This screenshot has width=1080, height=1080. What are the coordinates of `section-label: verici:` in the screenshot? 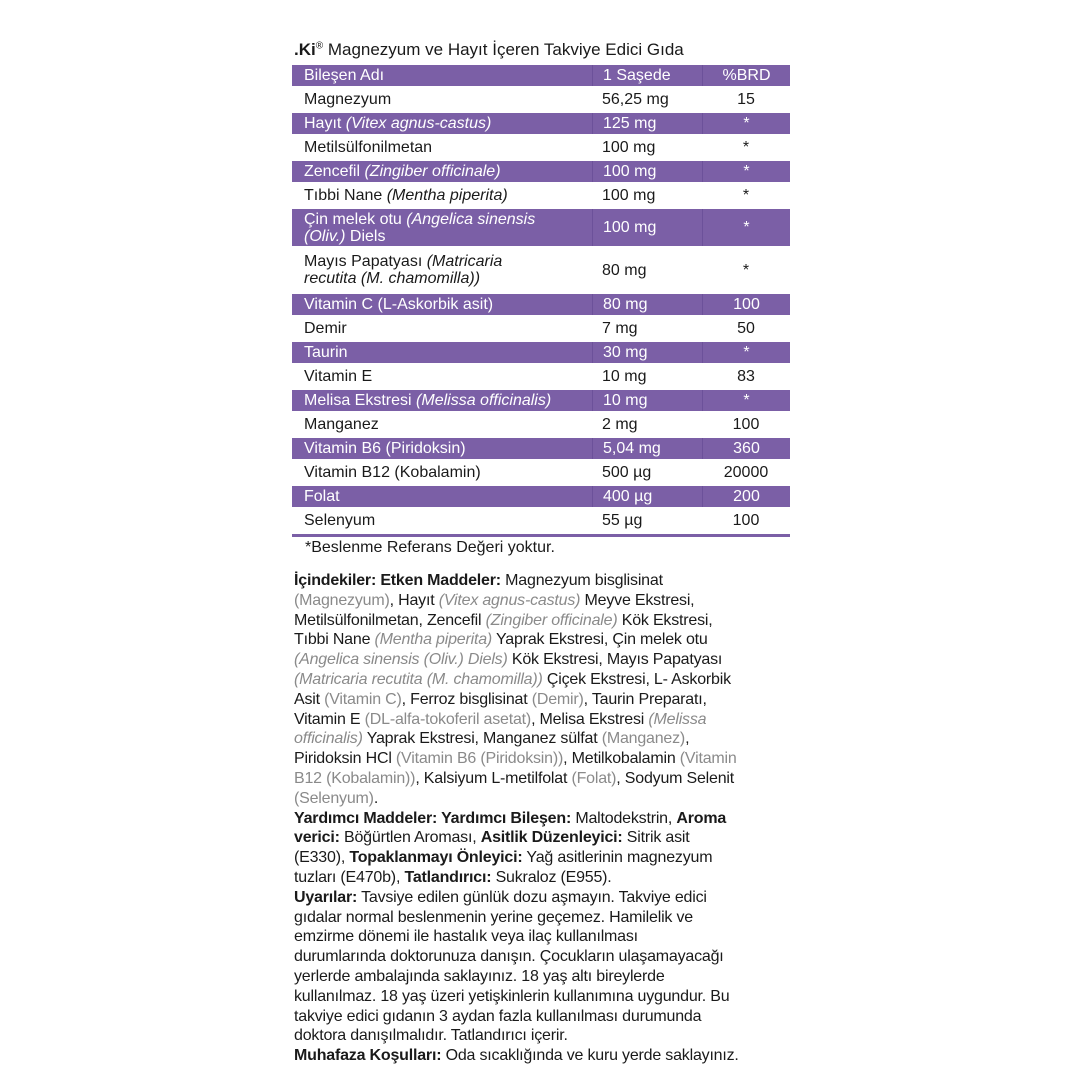 It's located at (317, 838).